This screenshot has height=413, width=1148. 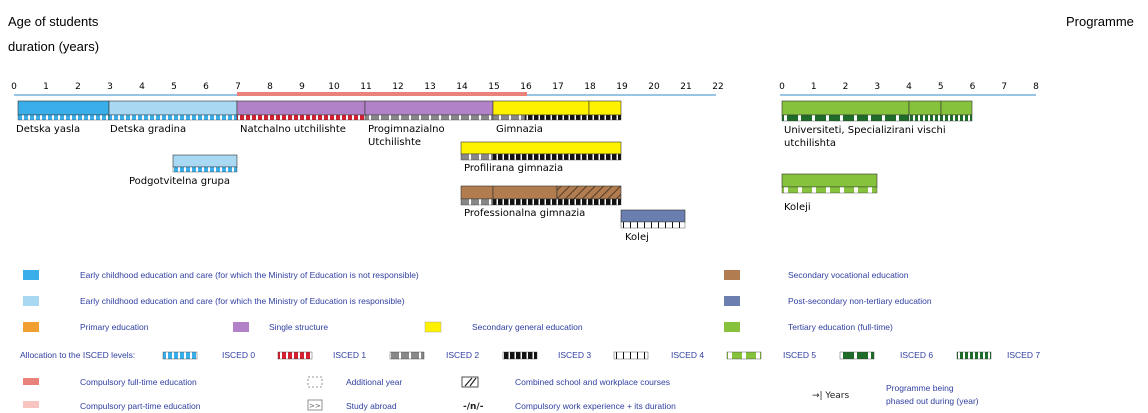 I want to click on years-symbol: →| Years, so click(x=830, y=396).